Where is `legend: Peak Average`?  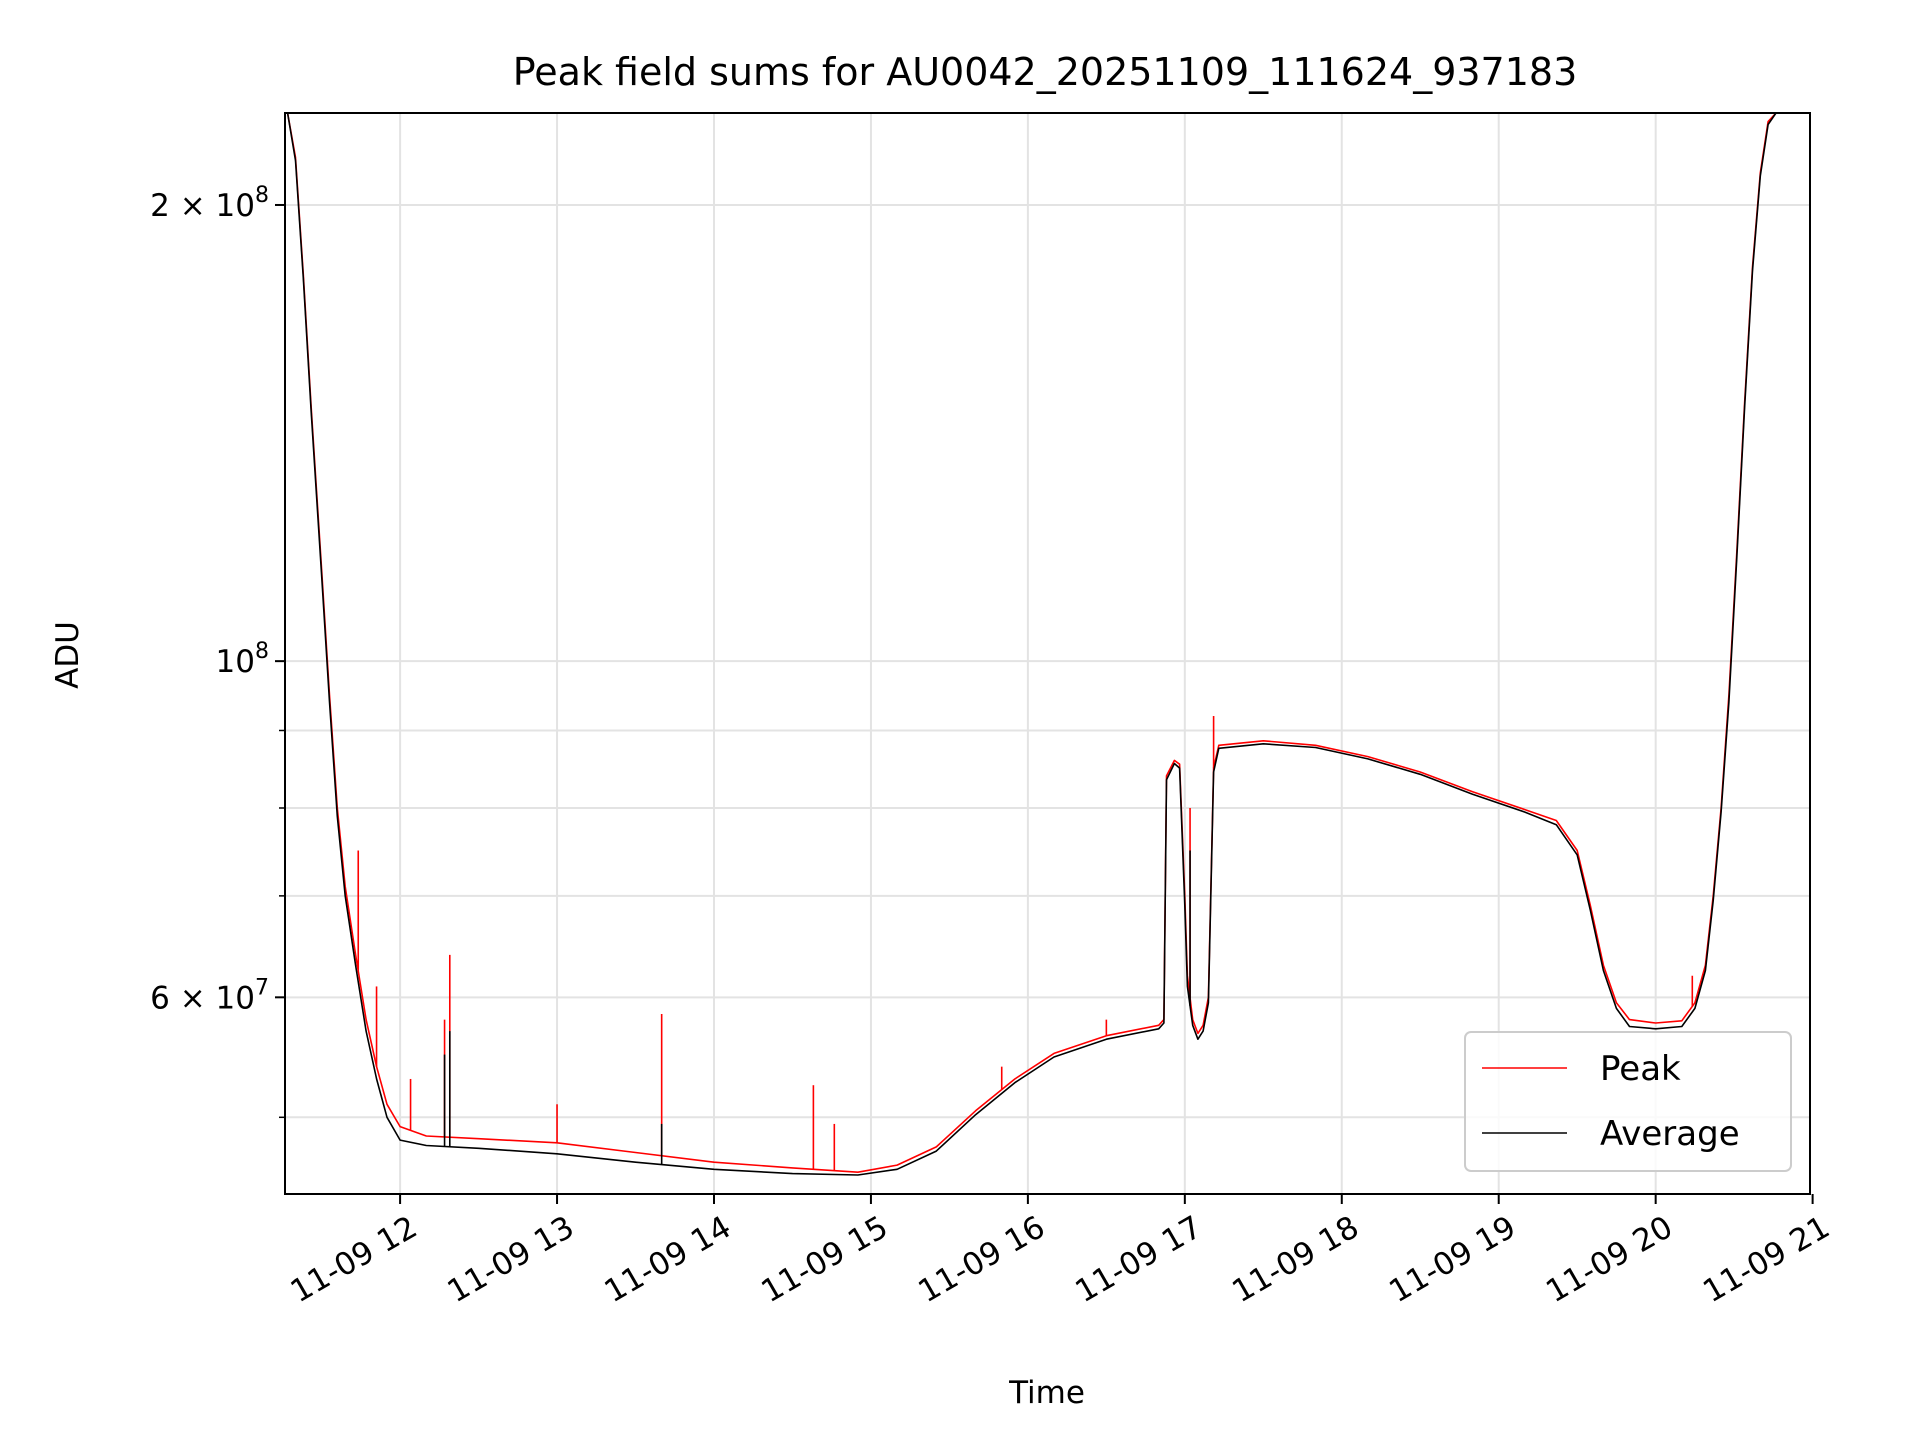 legend: Peak Average is located at coordinates (1628, 1101).